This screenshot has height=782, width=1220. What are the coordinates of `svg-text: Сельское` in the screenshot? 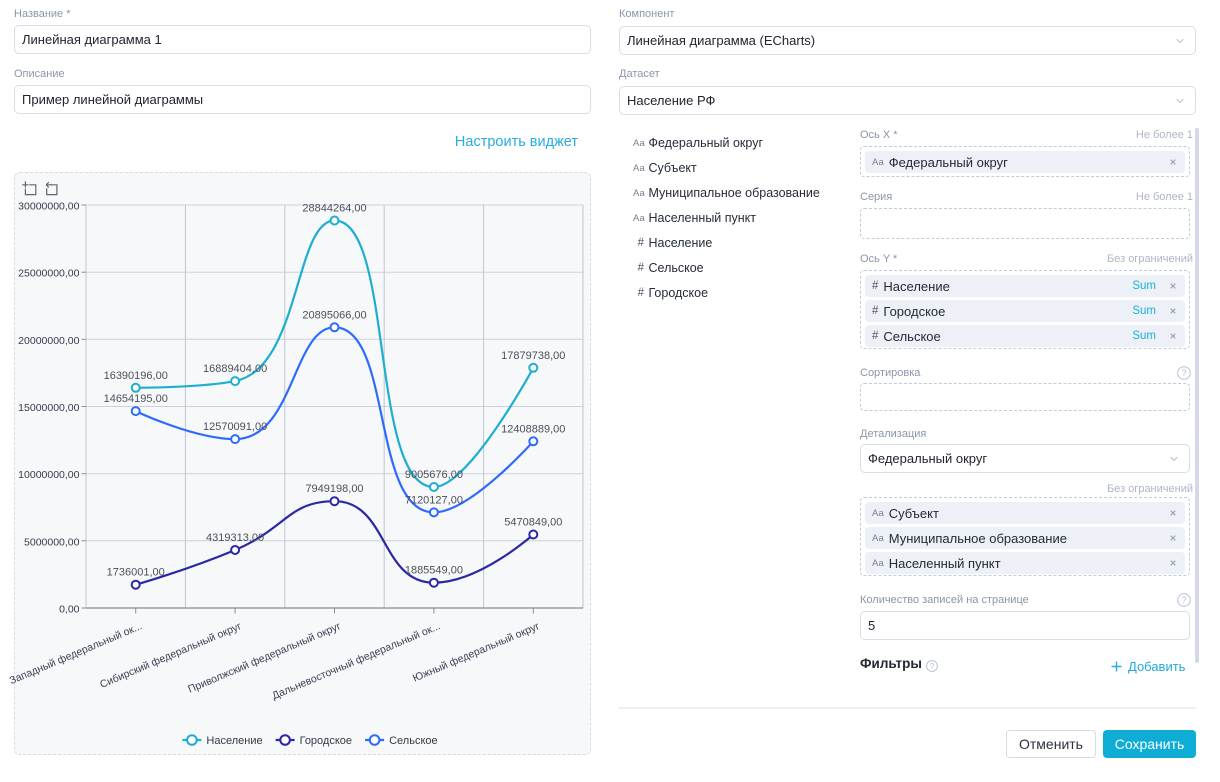 It's located at (413, 741).